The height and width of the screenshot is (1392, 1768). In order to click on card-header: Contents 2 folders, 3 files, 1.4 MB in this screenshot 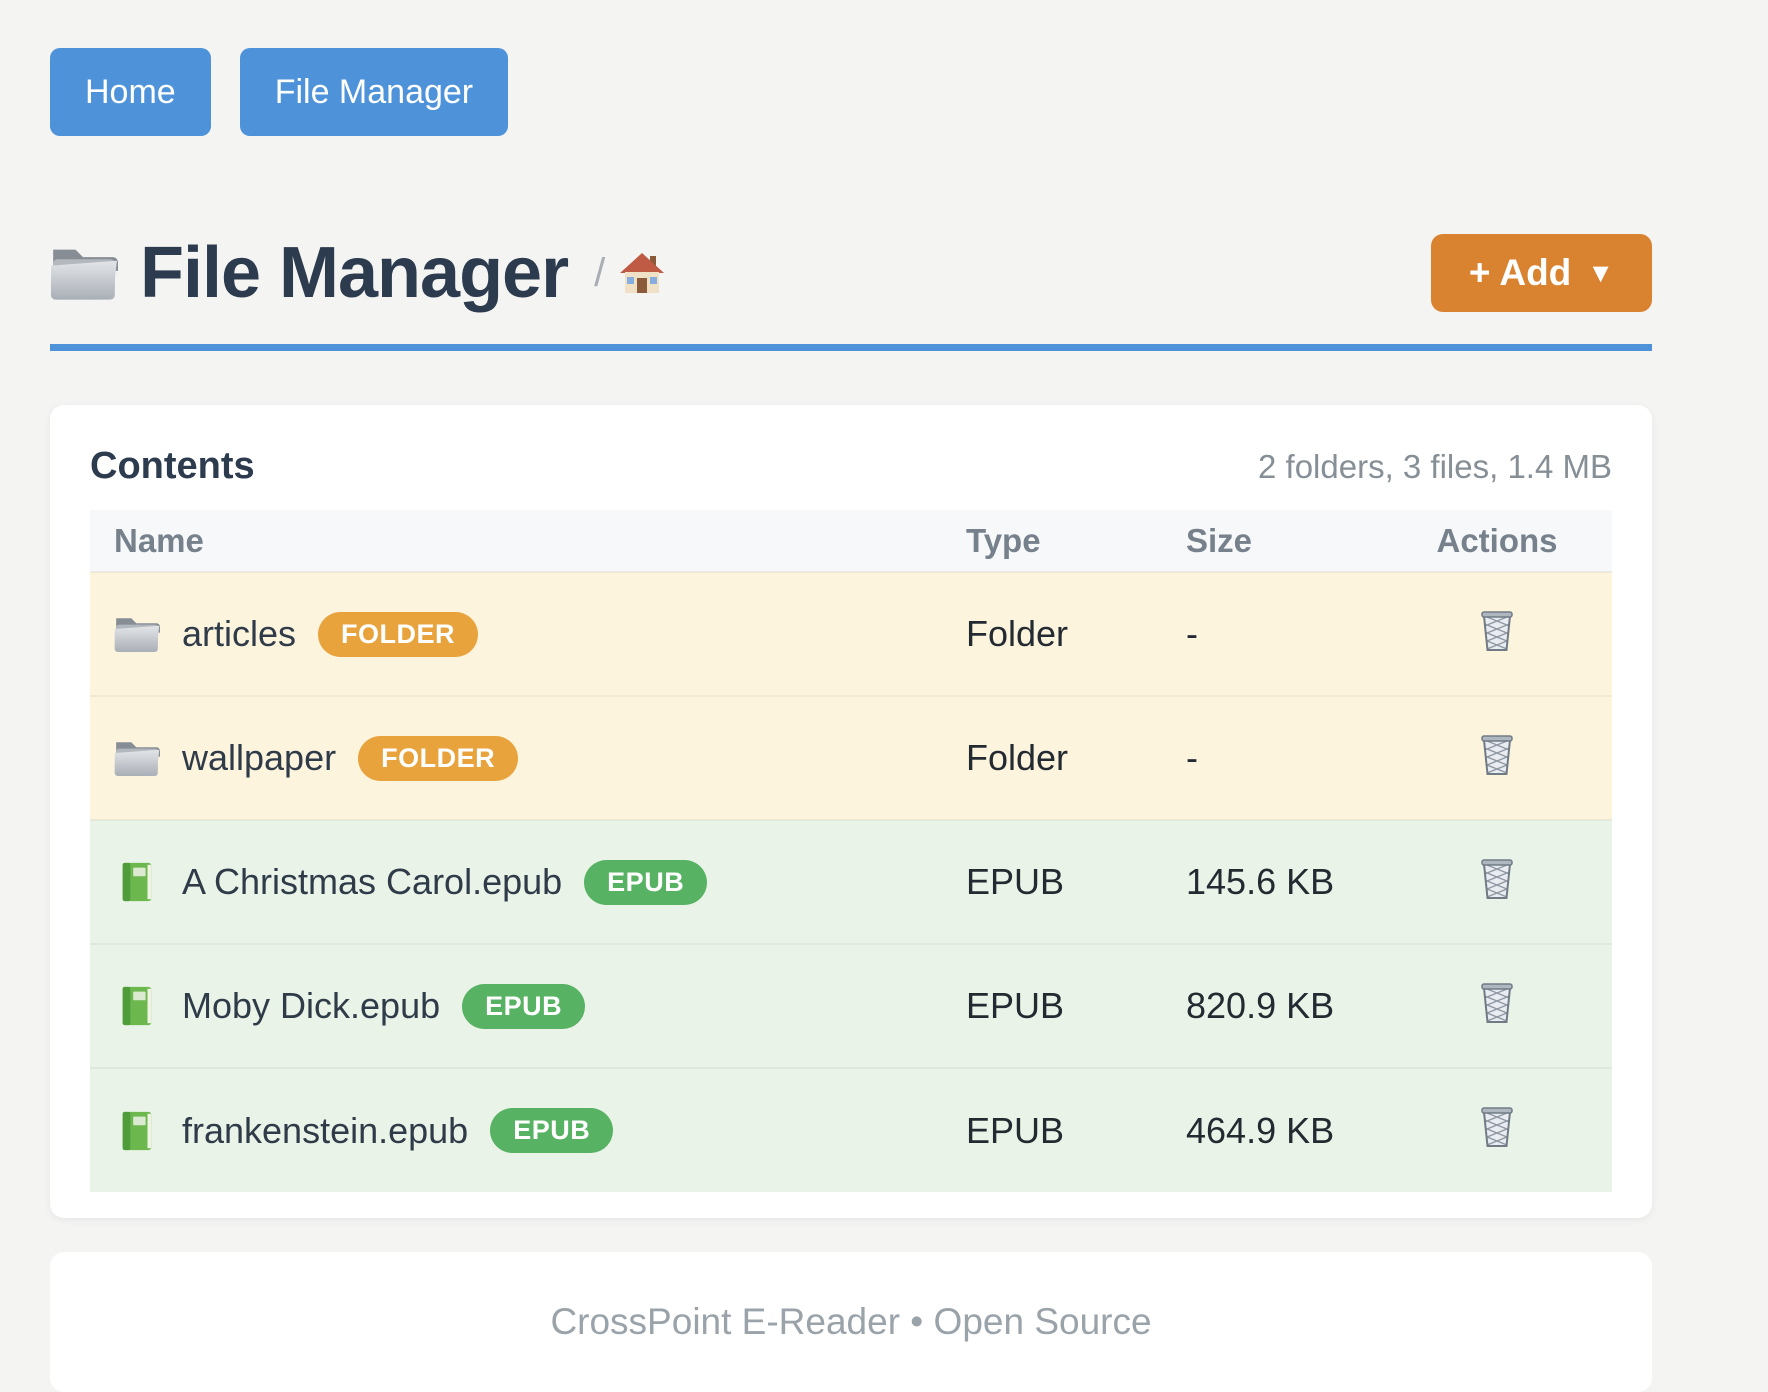, I will do `click(851, 466)`.